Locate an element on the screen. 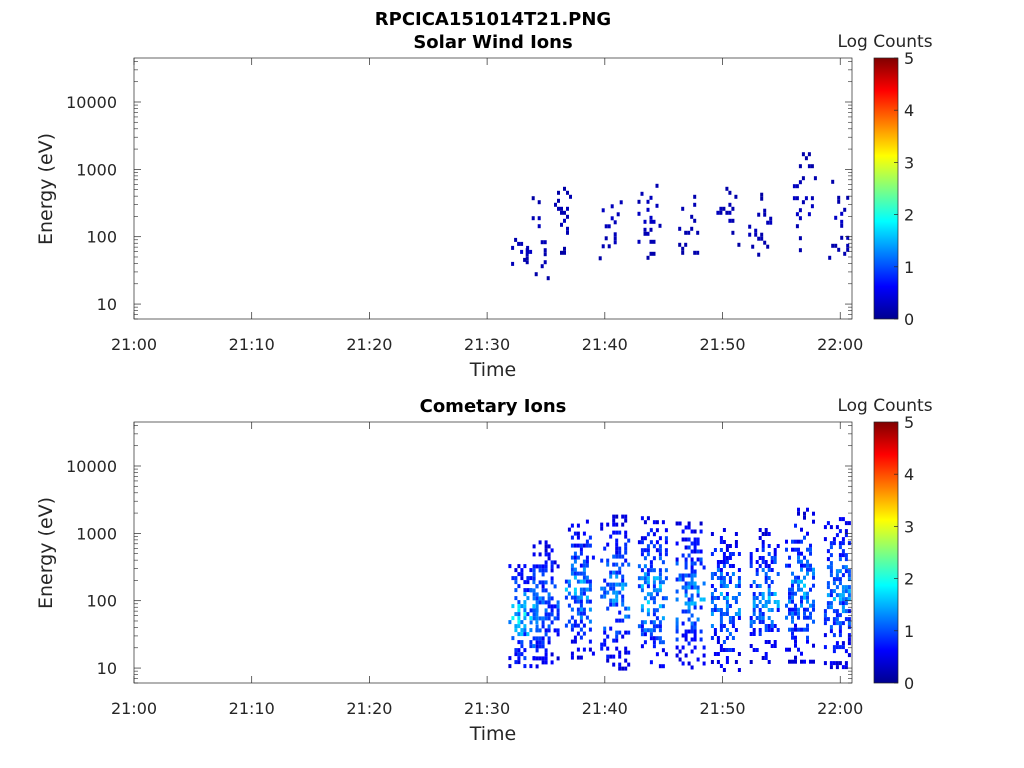  colorbar-tick-label: 2 is located at coordinates (909, 215).